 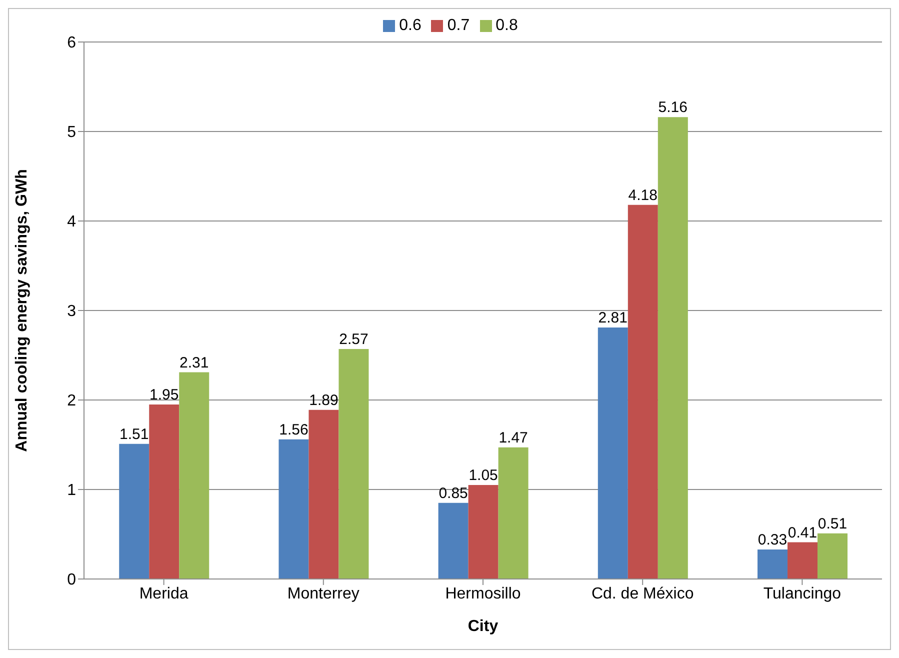 What do you see at coordinates (71, 401) in the screenshot?
I see `y-tick-label: 2` at bounding box center [71, 401].